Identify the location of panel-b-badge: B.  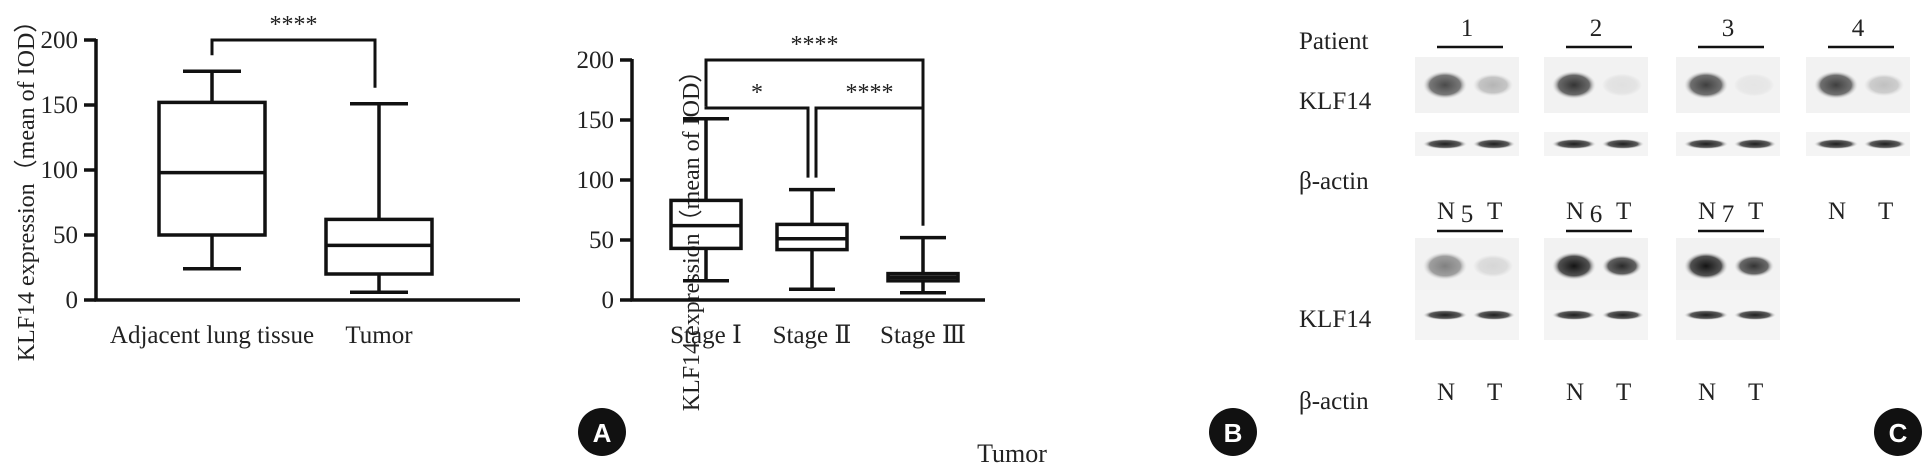
(1233, 432).